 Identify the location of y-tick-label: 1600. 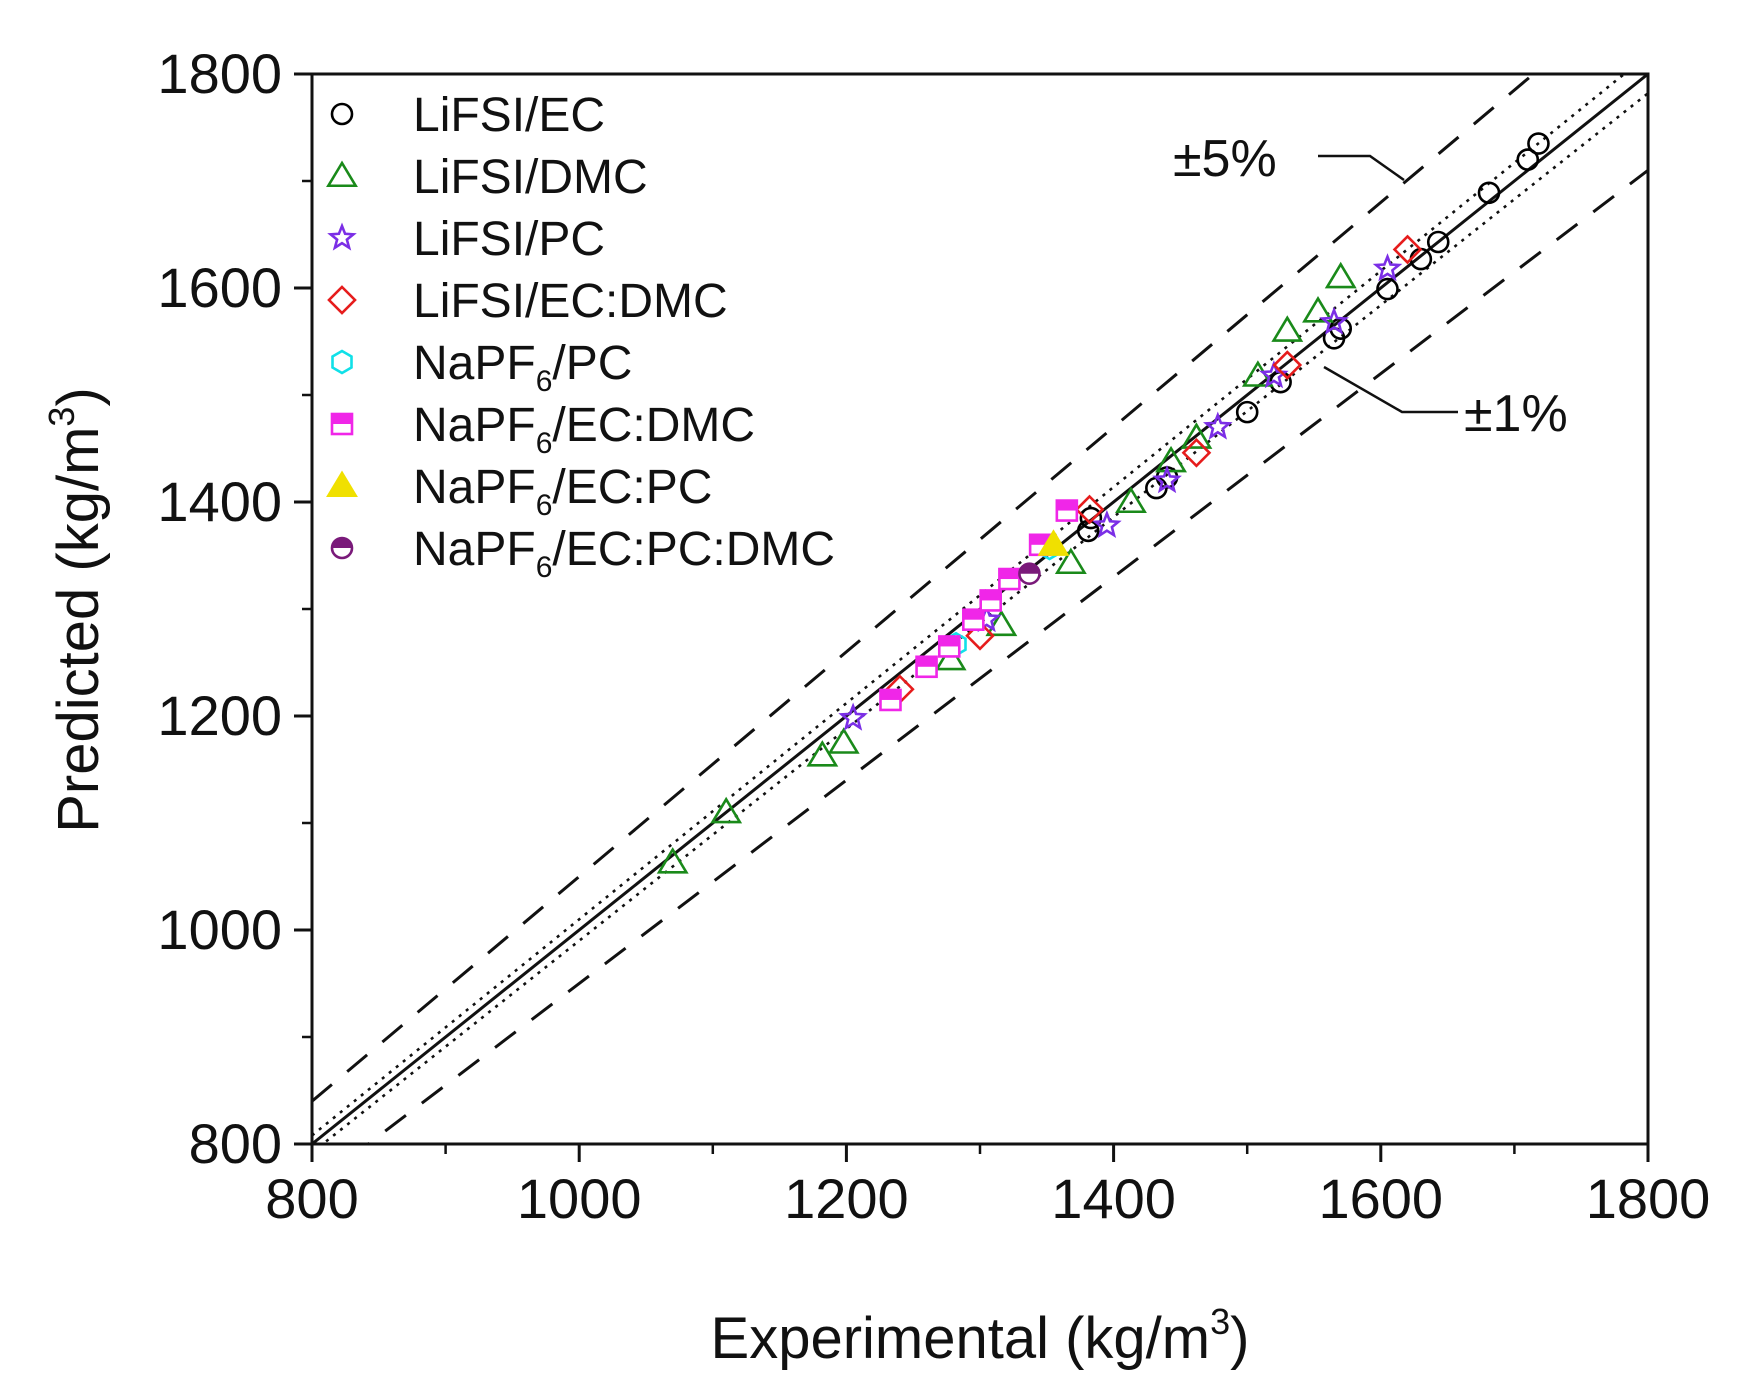
(219, 287).